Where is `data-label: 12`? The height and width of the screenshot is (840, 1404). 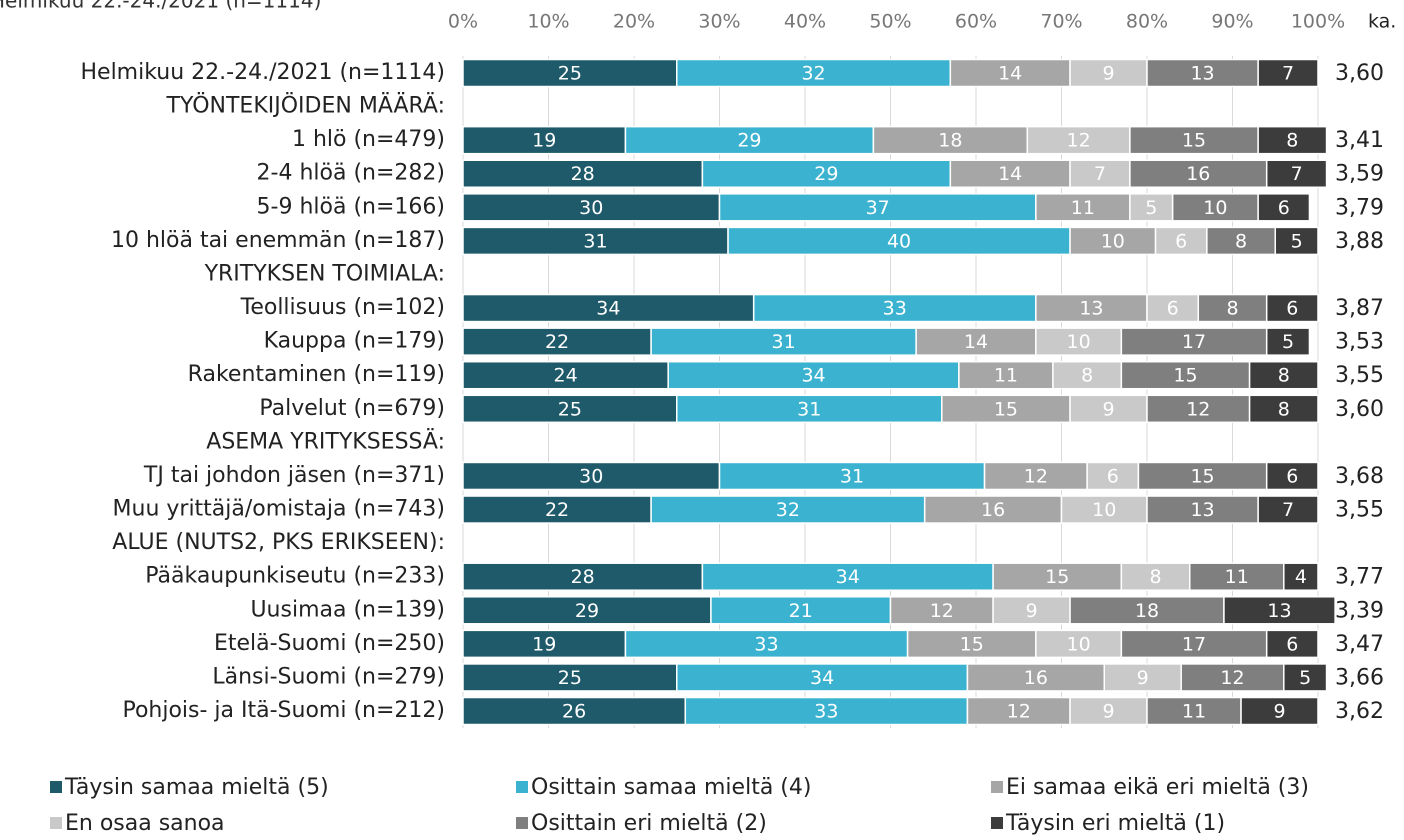
data-label: 12 is located at coordinates (1036, 476).